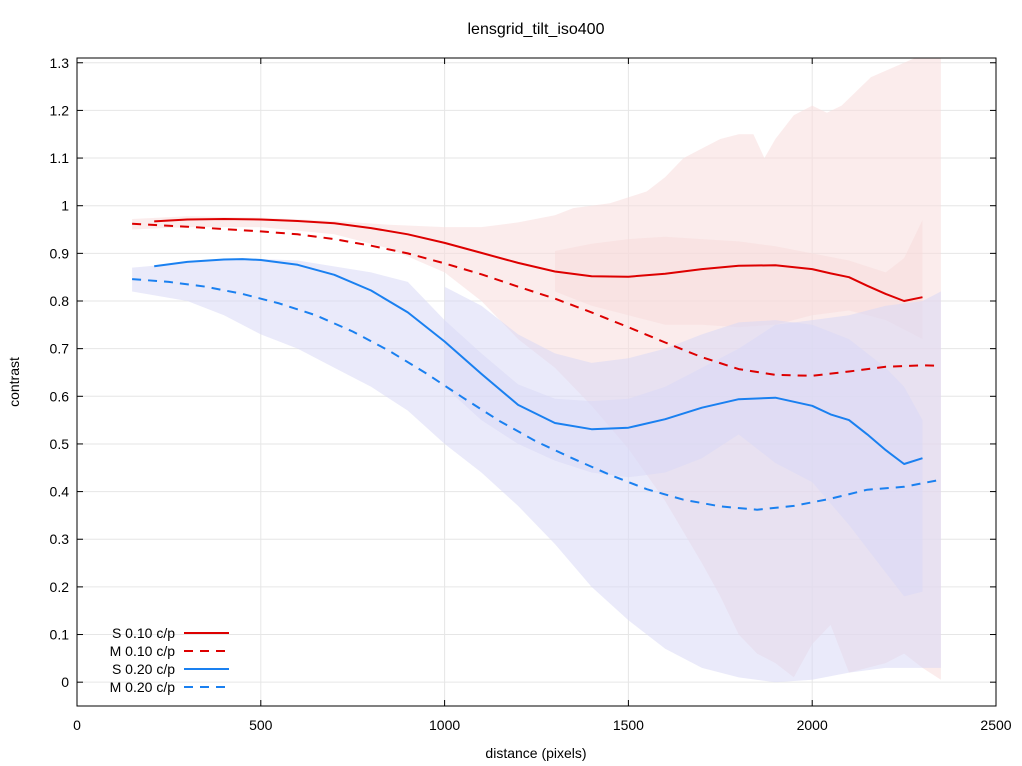  Describe the element at coordinates (261, 725) in the screenshot. I see `x-tick-label: 500` at that location.